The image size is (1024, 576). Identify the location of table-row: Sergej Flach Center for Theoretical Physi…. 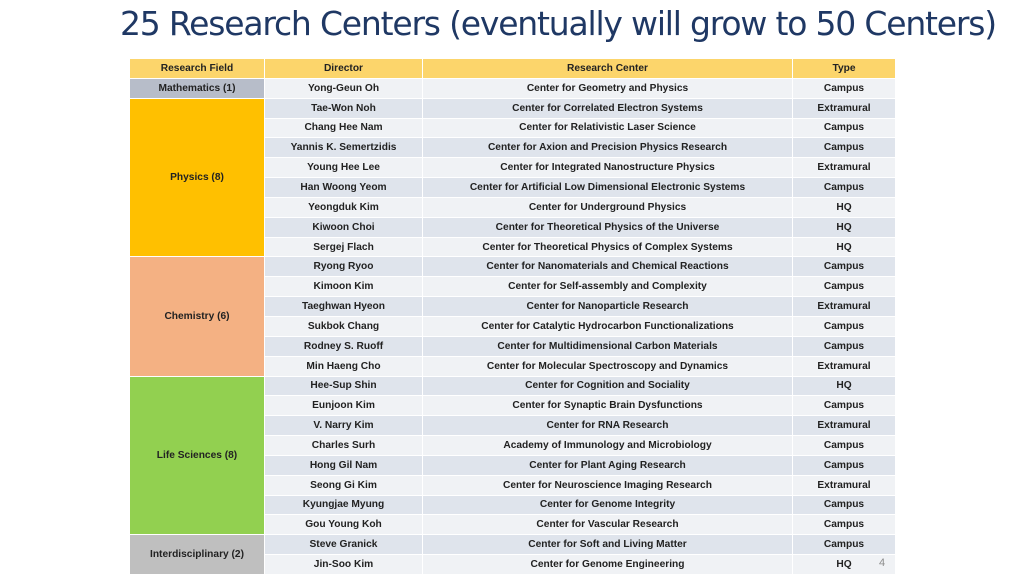
(513, 247).